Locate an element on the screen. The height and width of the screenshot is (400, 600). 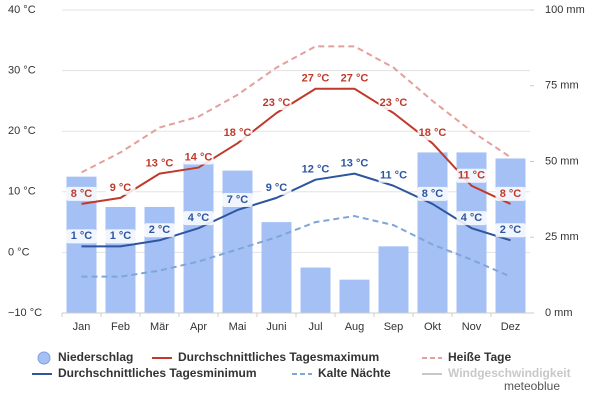
x-tick-label: Feb is located at coordinates (120, 327).